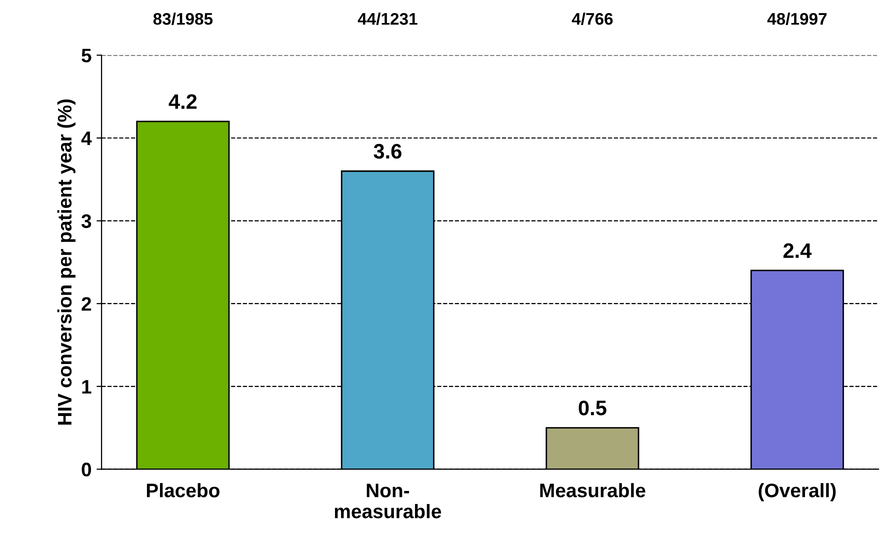 Image resolution: width=883 pixels, height=552 pixels. I want to click on text: 44/1231, so click(388, 18).